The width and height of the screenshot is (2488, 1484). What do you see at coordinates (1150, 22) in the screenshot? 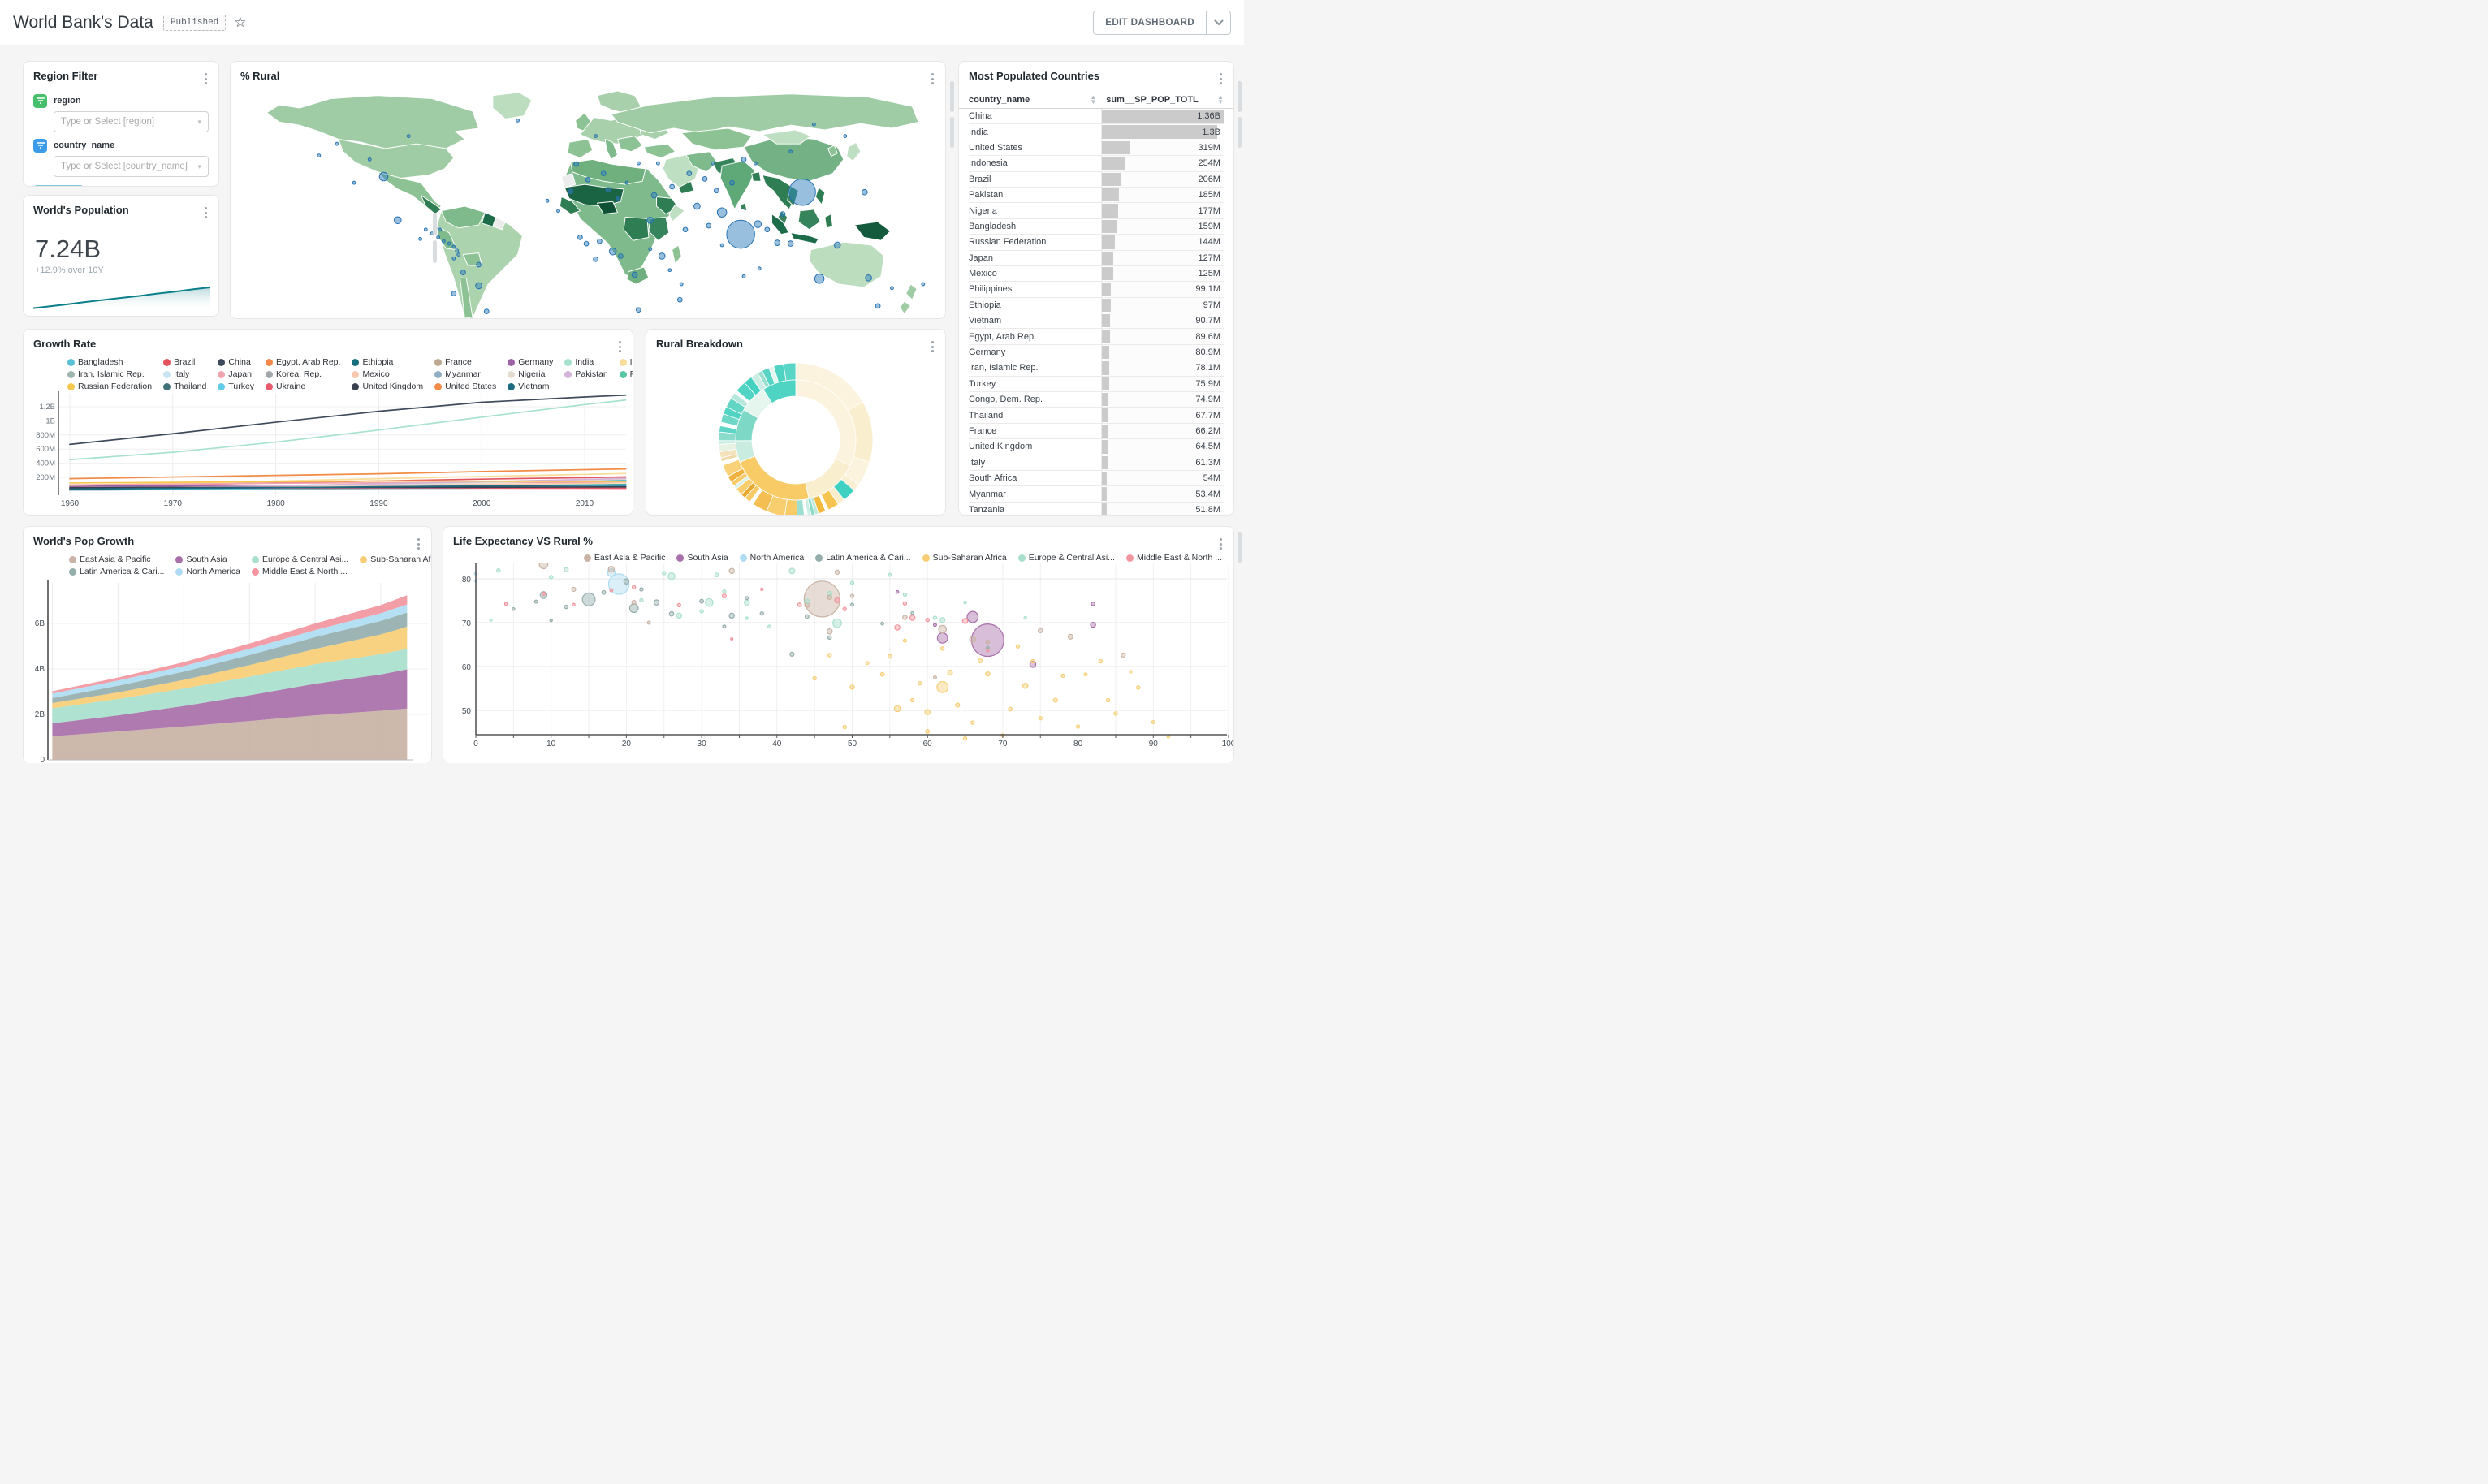
I see `edit-dashboard-button: EDIT DASHBOARD` at bounding box center [1150, 22].